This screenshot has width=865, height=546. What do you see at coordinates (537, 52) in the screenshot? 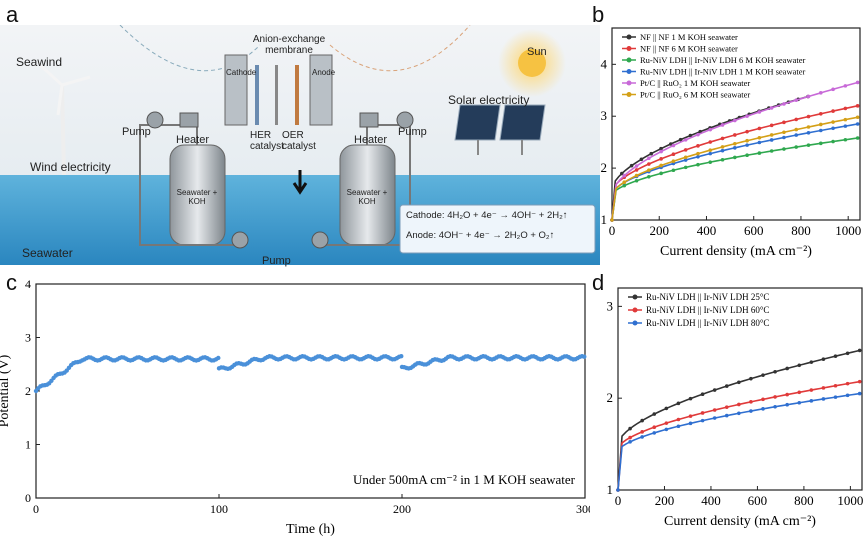
I see `label-sun: Sun` at bounding box center [537, 52].